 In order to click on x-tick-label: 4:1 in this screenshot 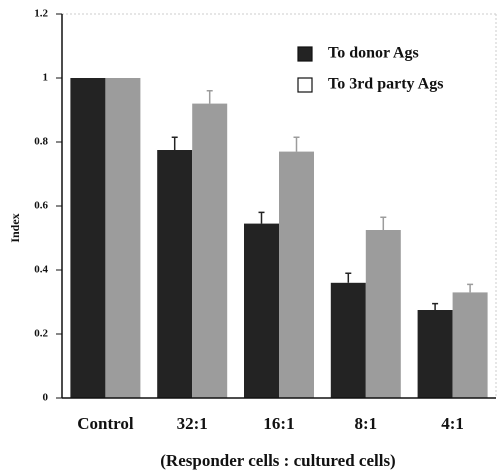, I will do `click(452, 423)`.